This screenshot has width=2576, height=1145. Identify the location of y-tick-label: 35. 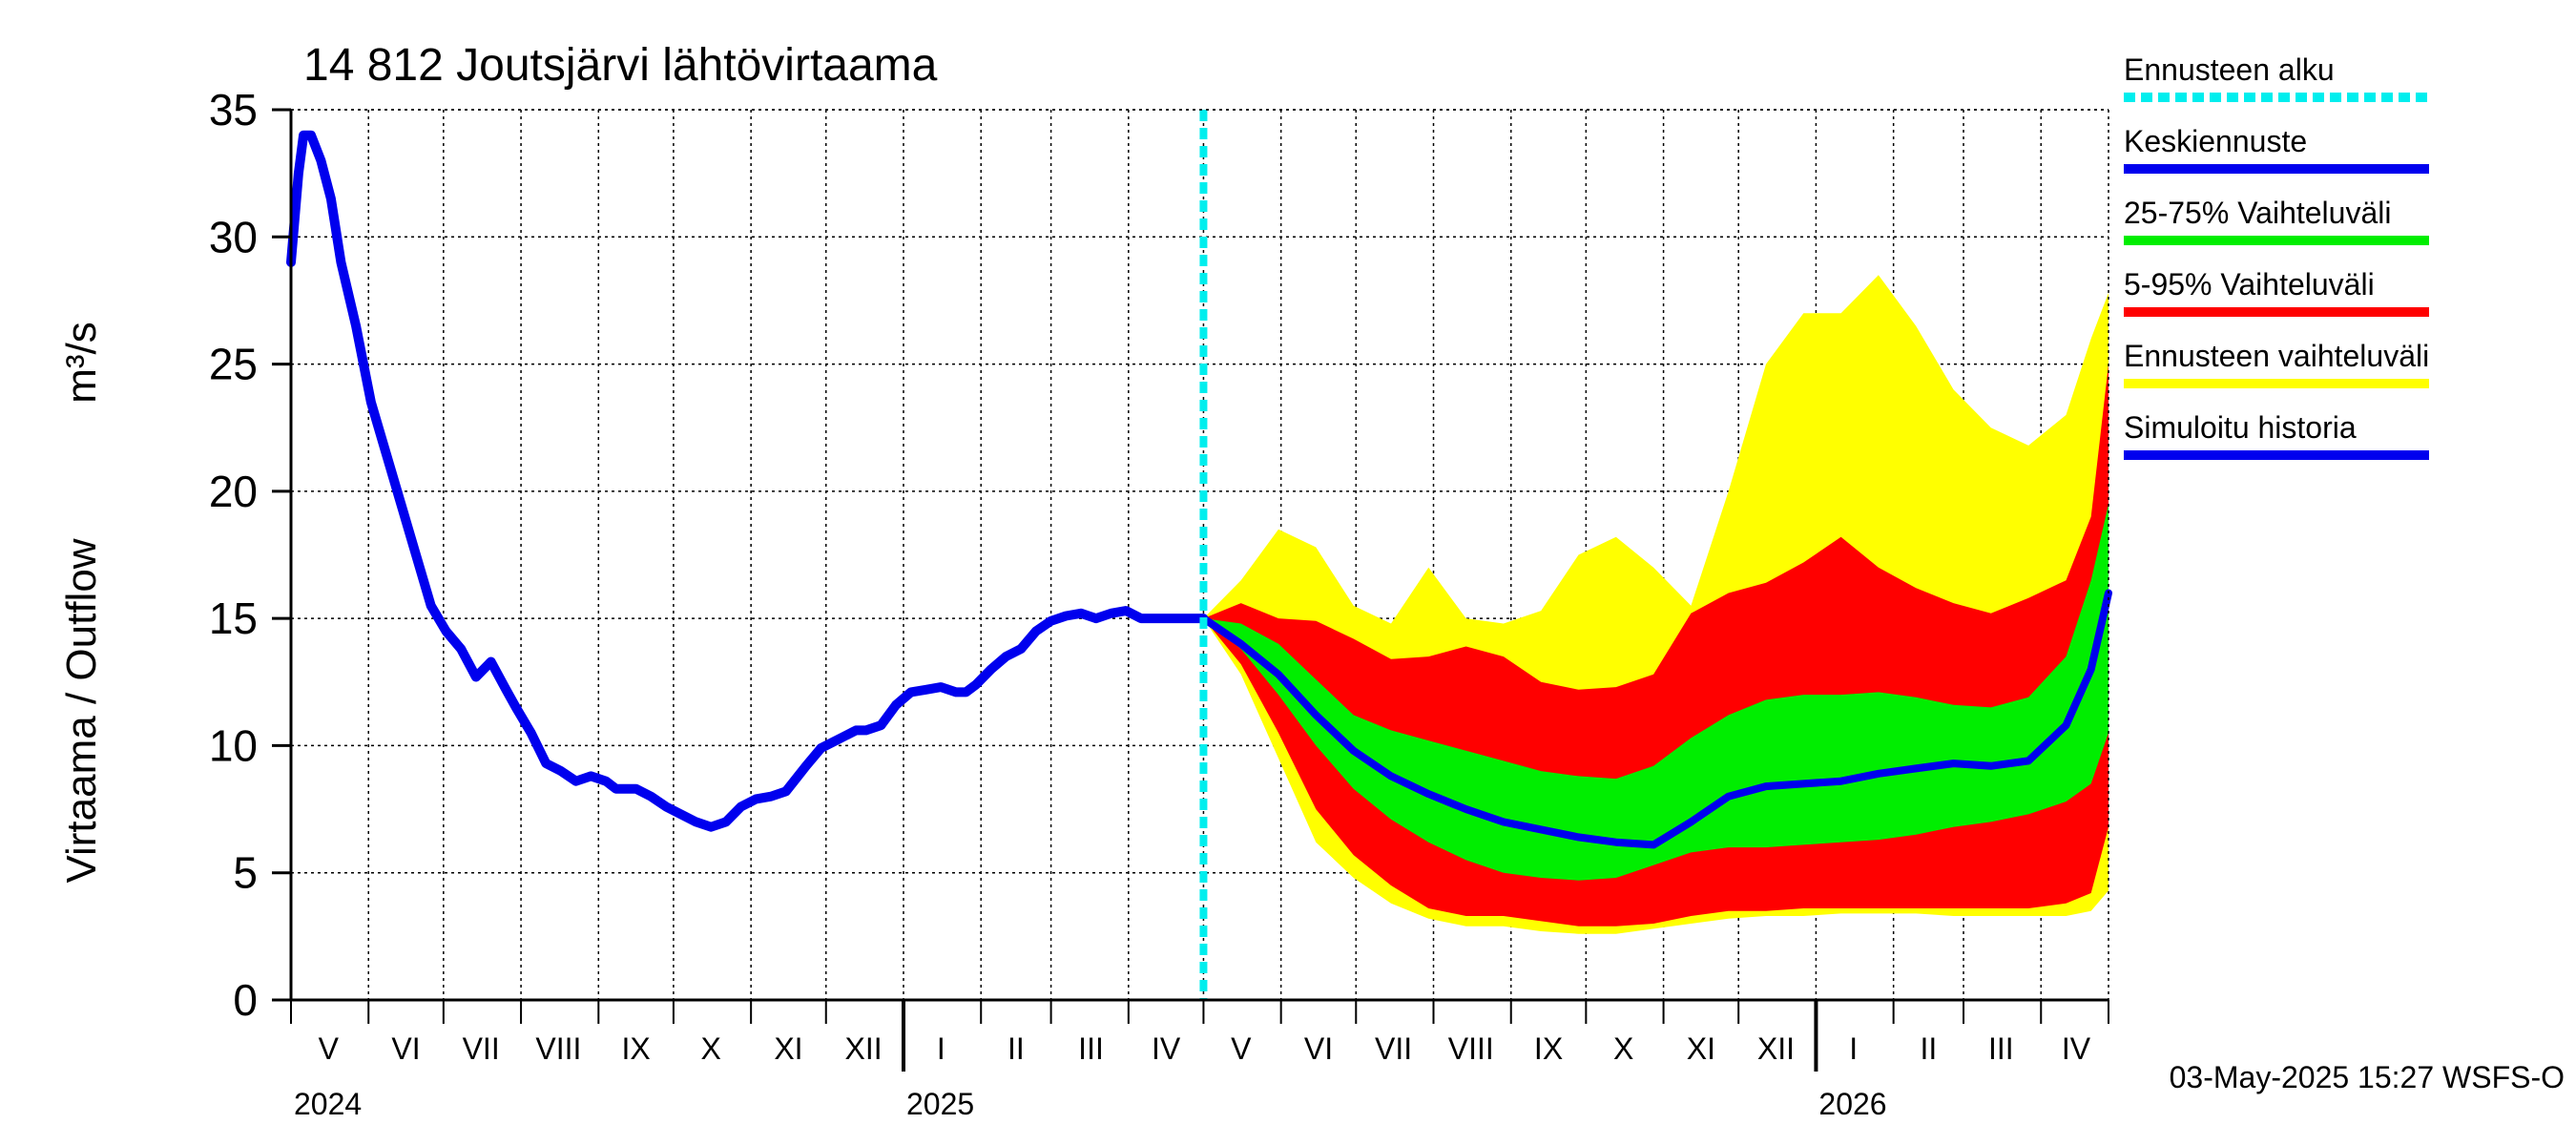
(233, 110).